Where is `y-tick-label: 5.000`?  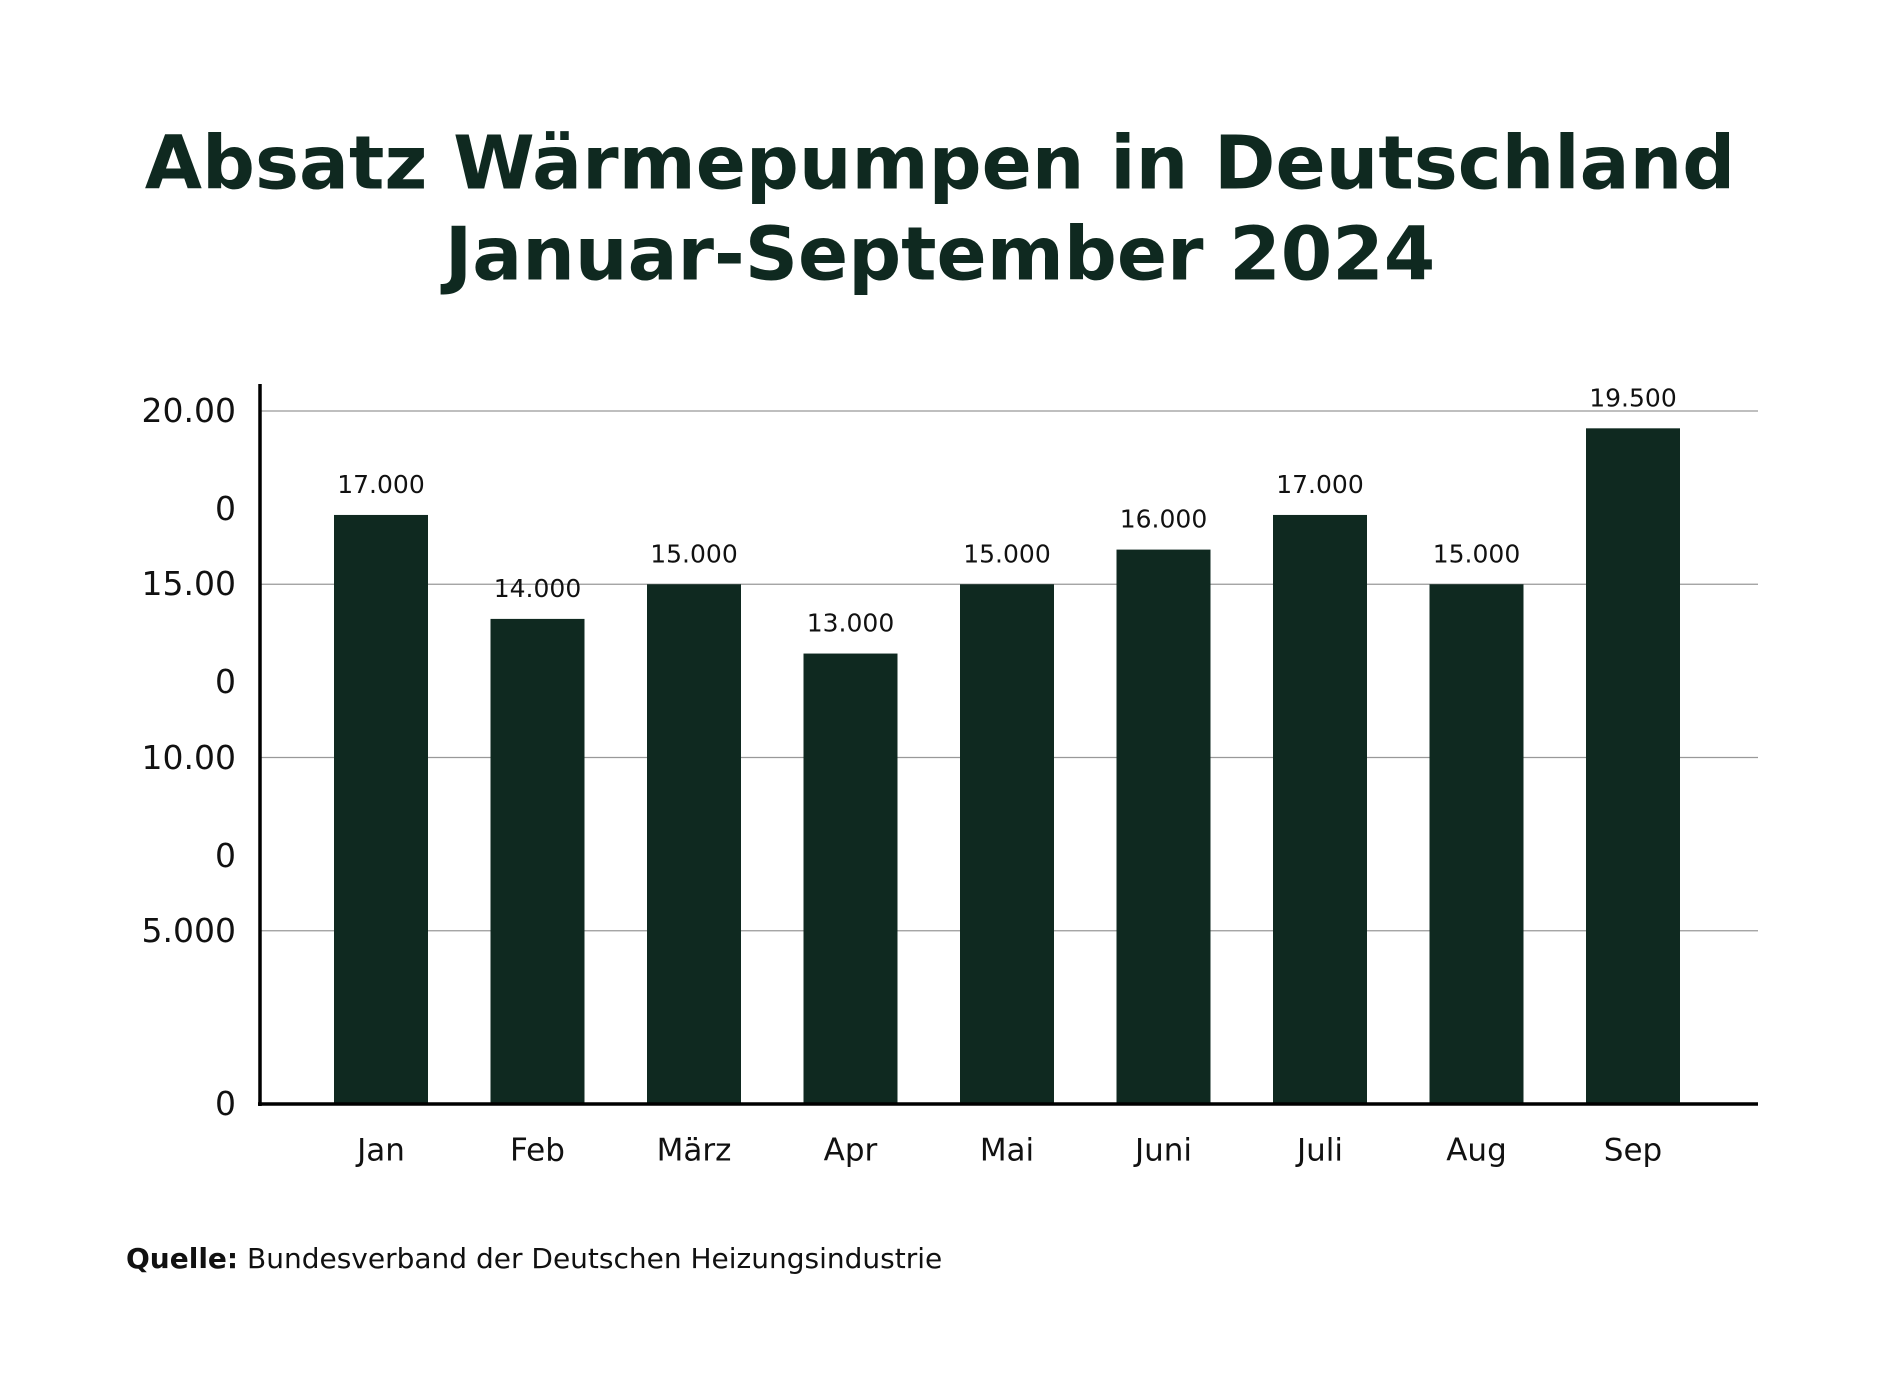
y-tick-label: 5.000 is located at coordinates (188, 930).